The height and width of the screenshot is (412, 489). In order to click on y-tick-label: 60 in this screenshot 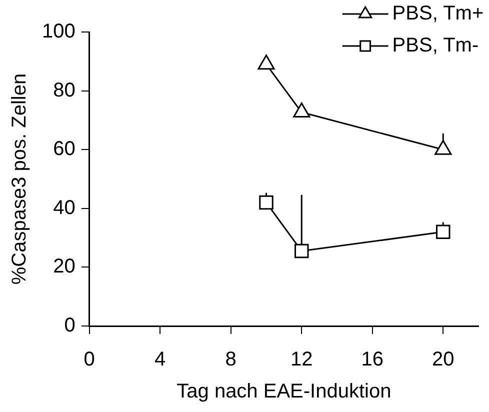, I will do `click(64, 149)`.